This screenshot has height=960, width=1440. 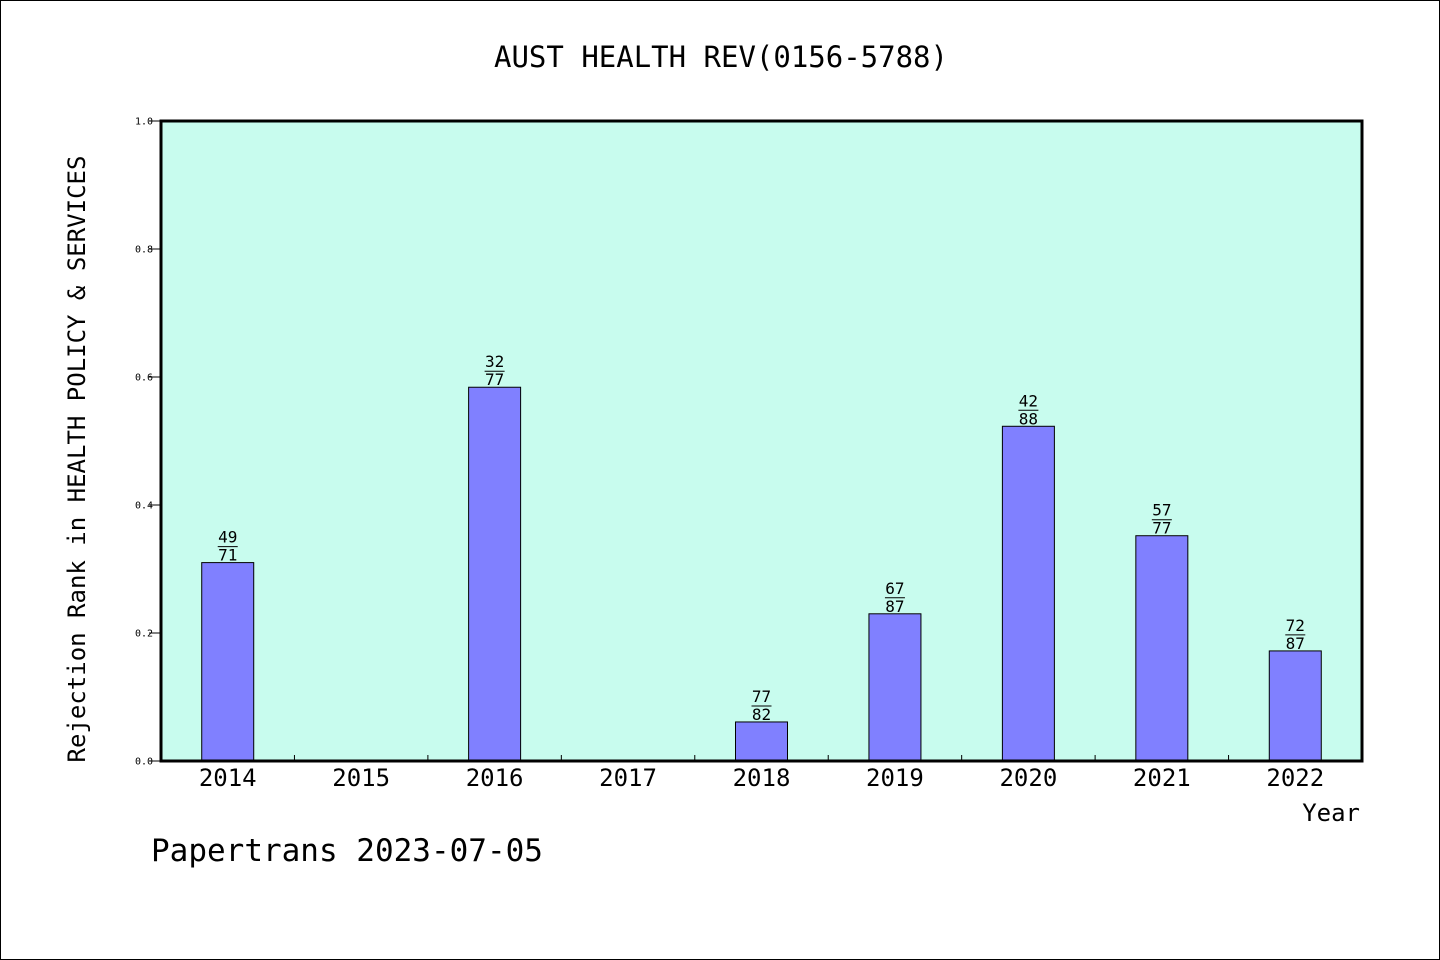 I want to click on x-tick-label: 2017, so click(x=628, y=778).